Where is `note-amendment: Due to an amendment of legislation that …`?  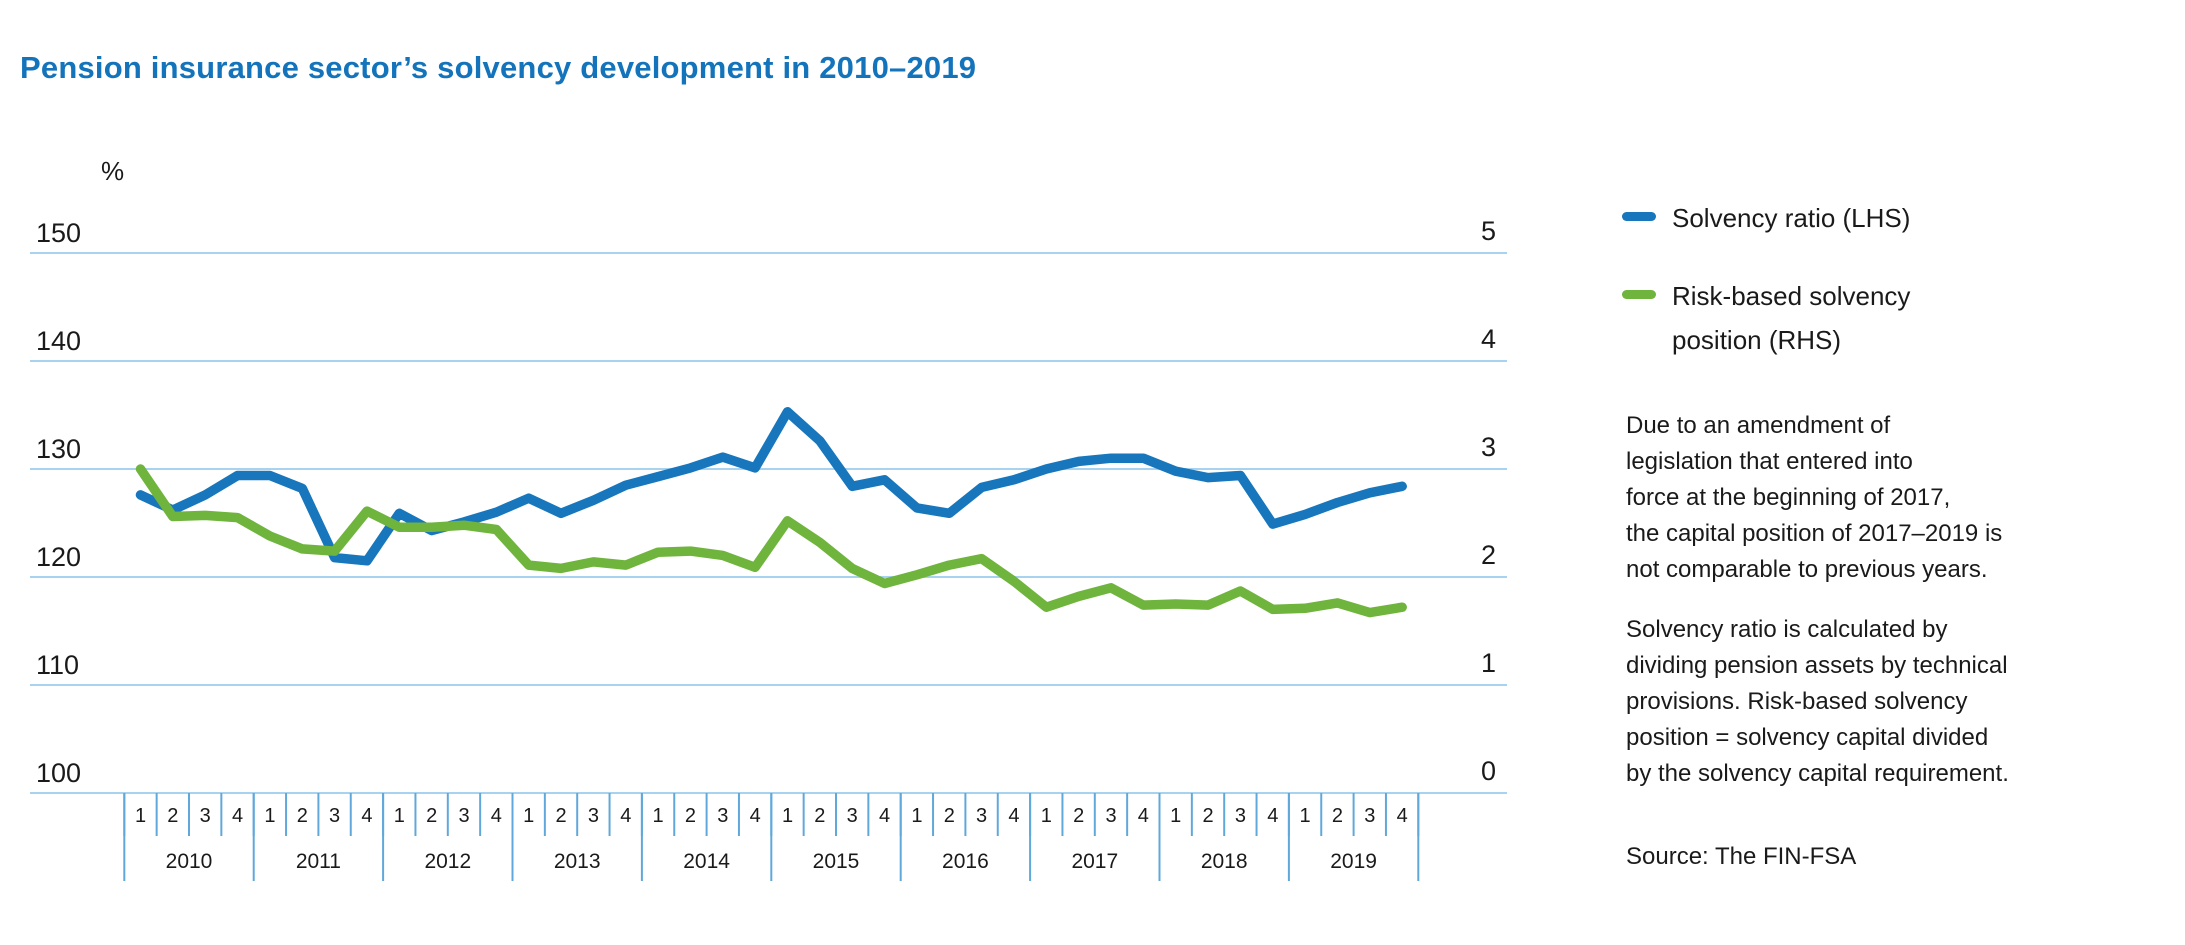
note-amendment: Due to an amendment of legislation that … is located at coordinates (1814, 497).